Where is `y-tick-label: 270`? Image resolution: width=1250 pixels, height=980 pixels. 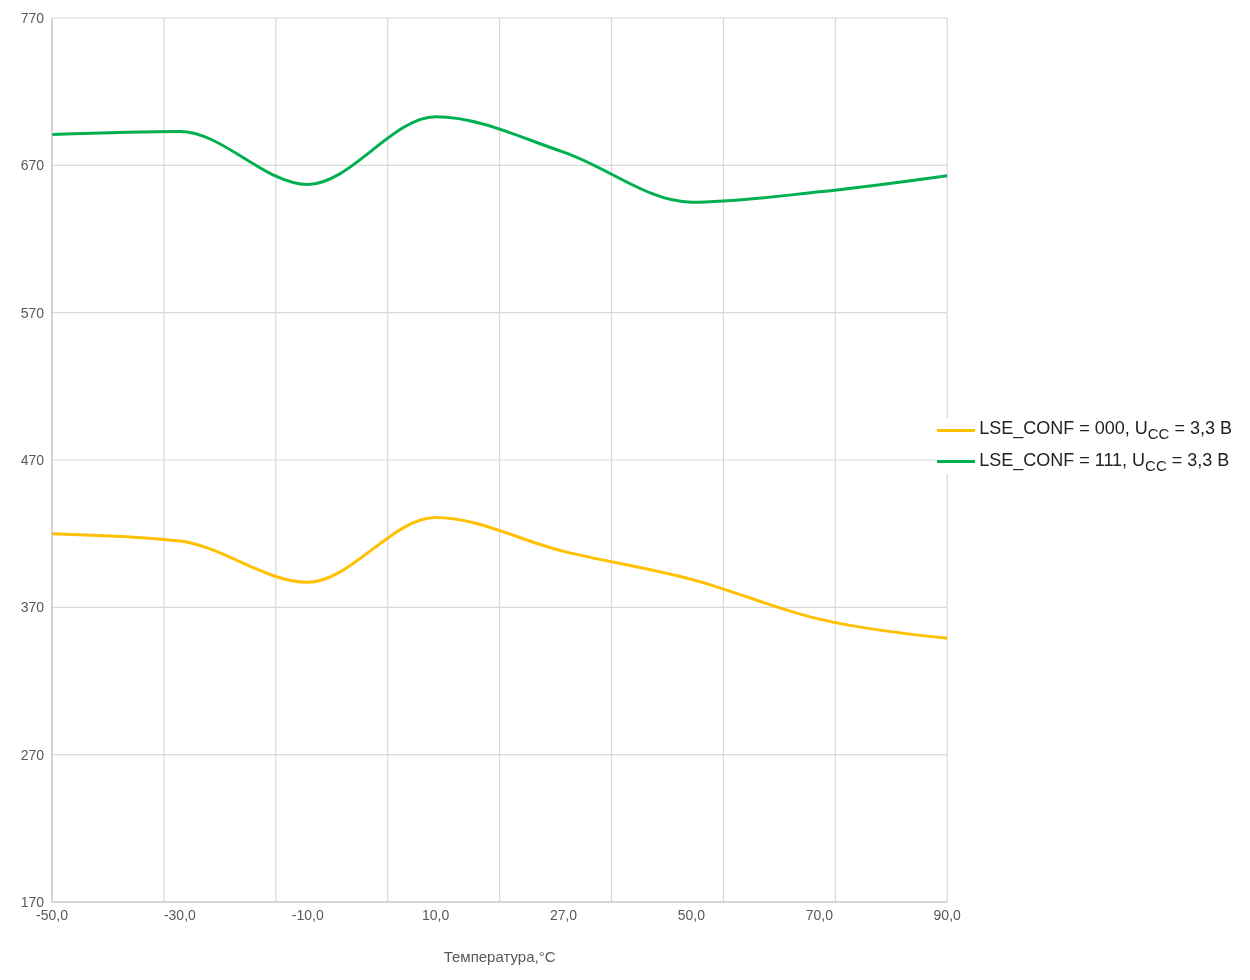 y-tick-label: 270 is located at coordinates (32, 754).